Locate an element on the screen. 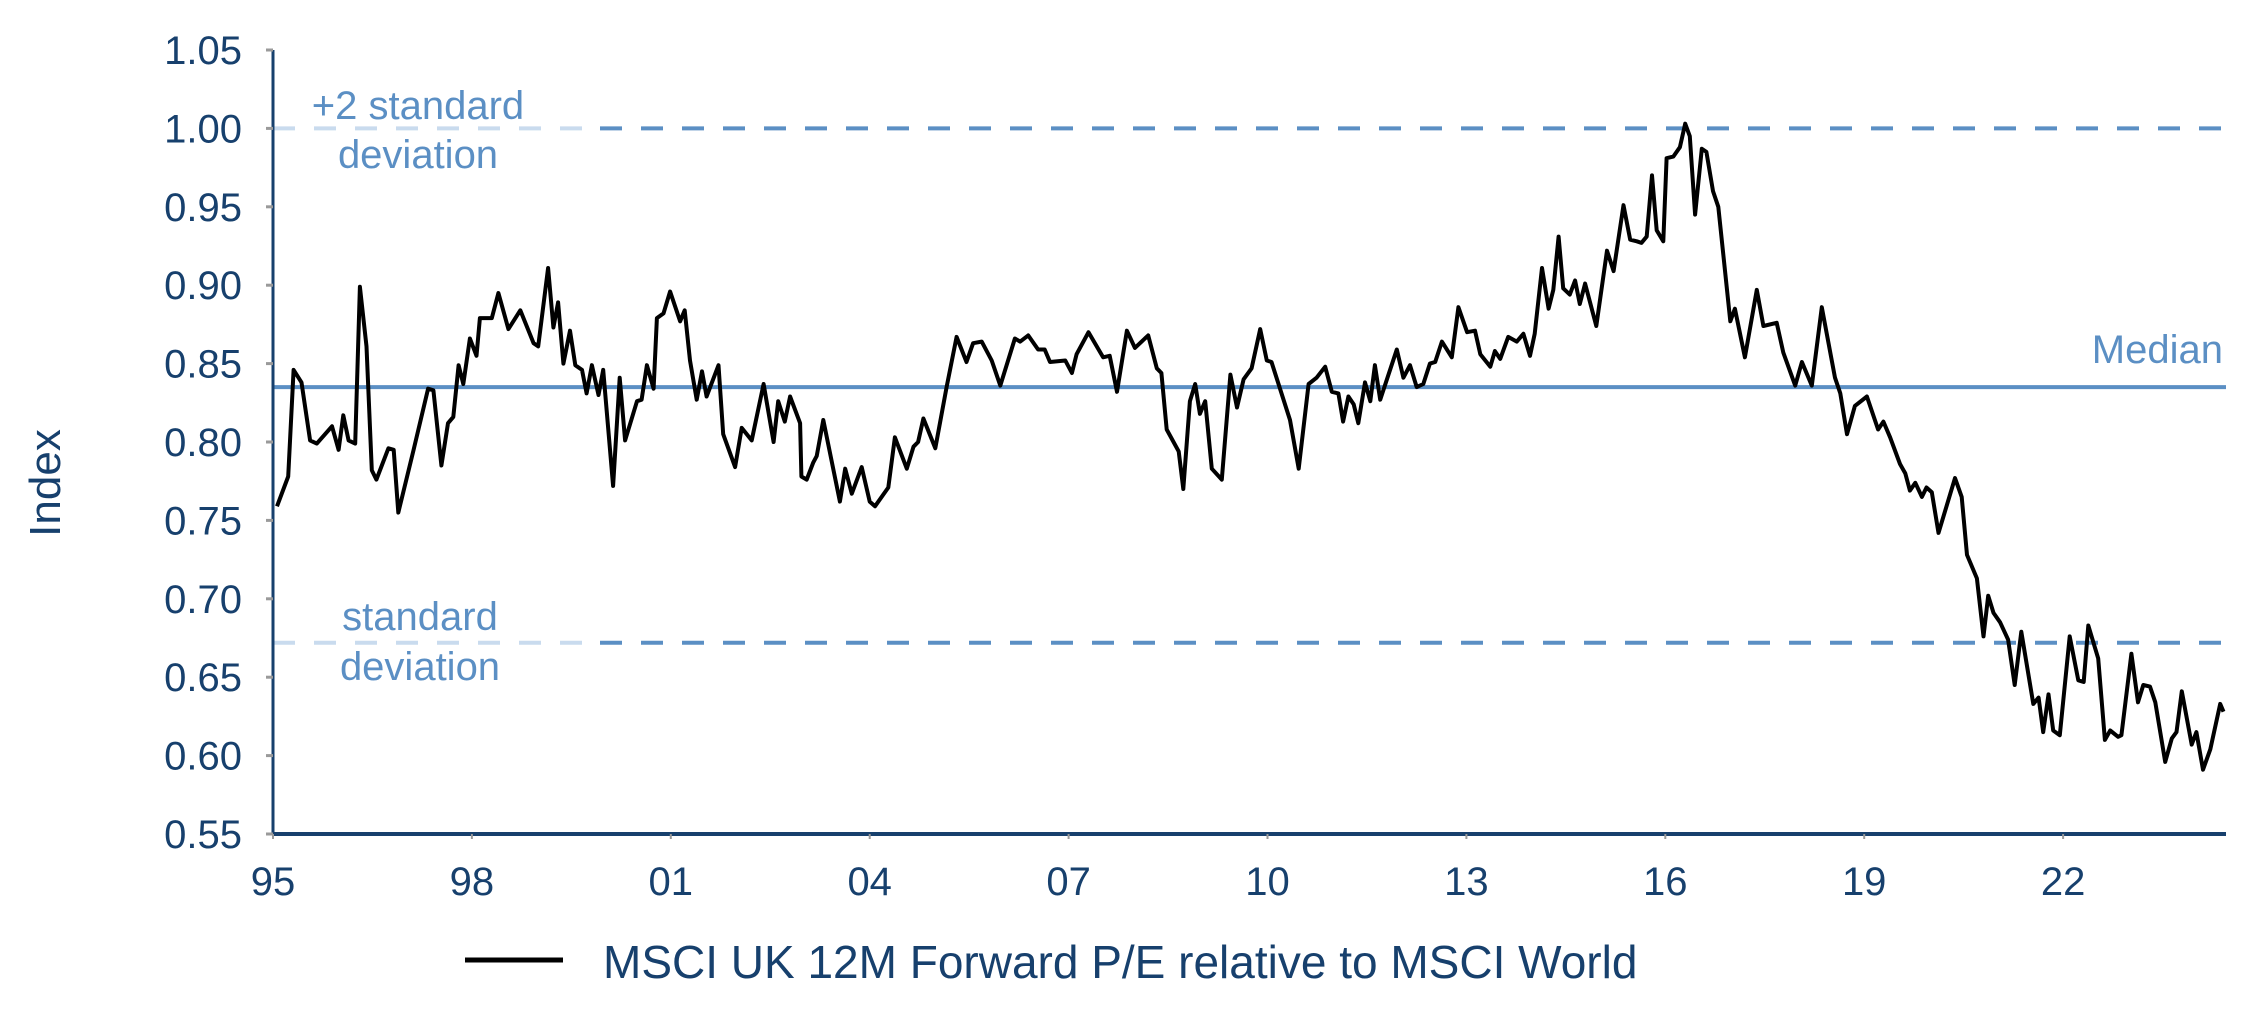 This screenshot has width=2268, height=1023. x-tick-label: 22 is located at coordinates (2063, 882).